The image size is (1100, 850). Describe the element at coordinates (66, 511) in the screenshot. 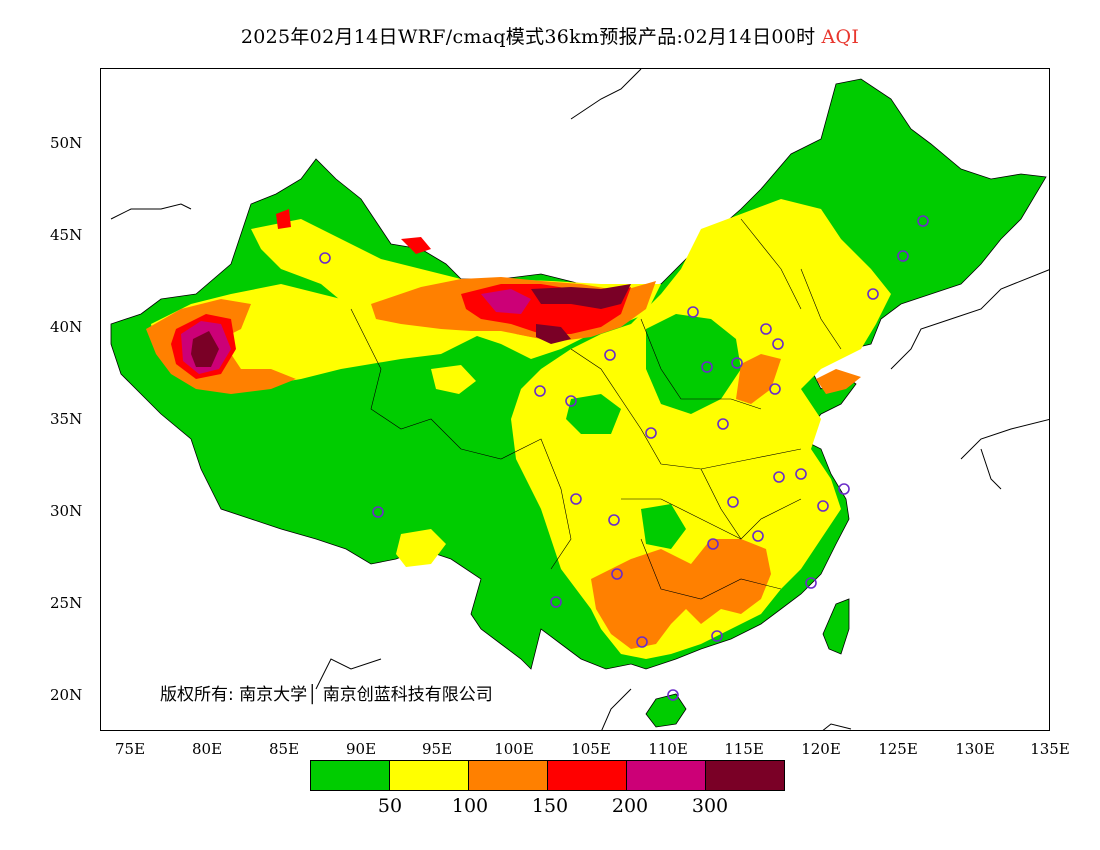

I see `lat-label-30n: 30N` at that location.